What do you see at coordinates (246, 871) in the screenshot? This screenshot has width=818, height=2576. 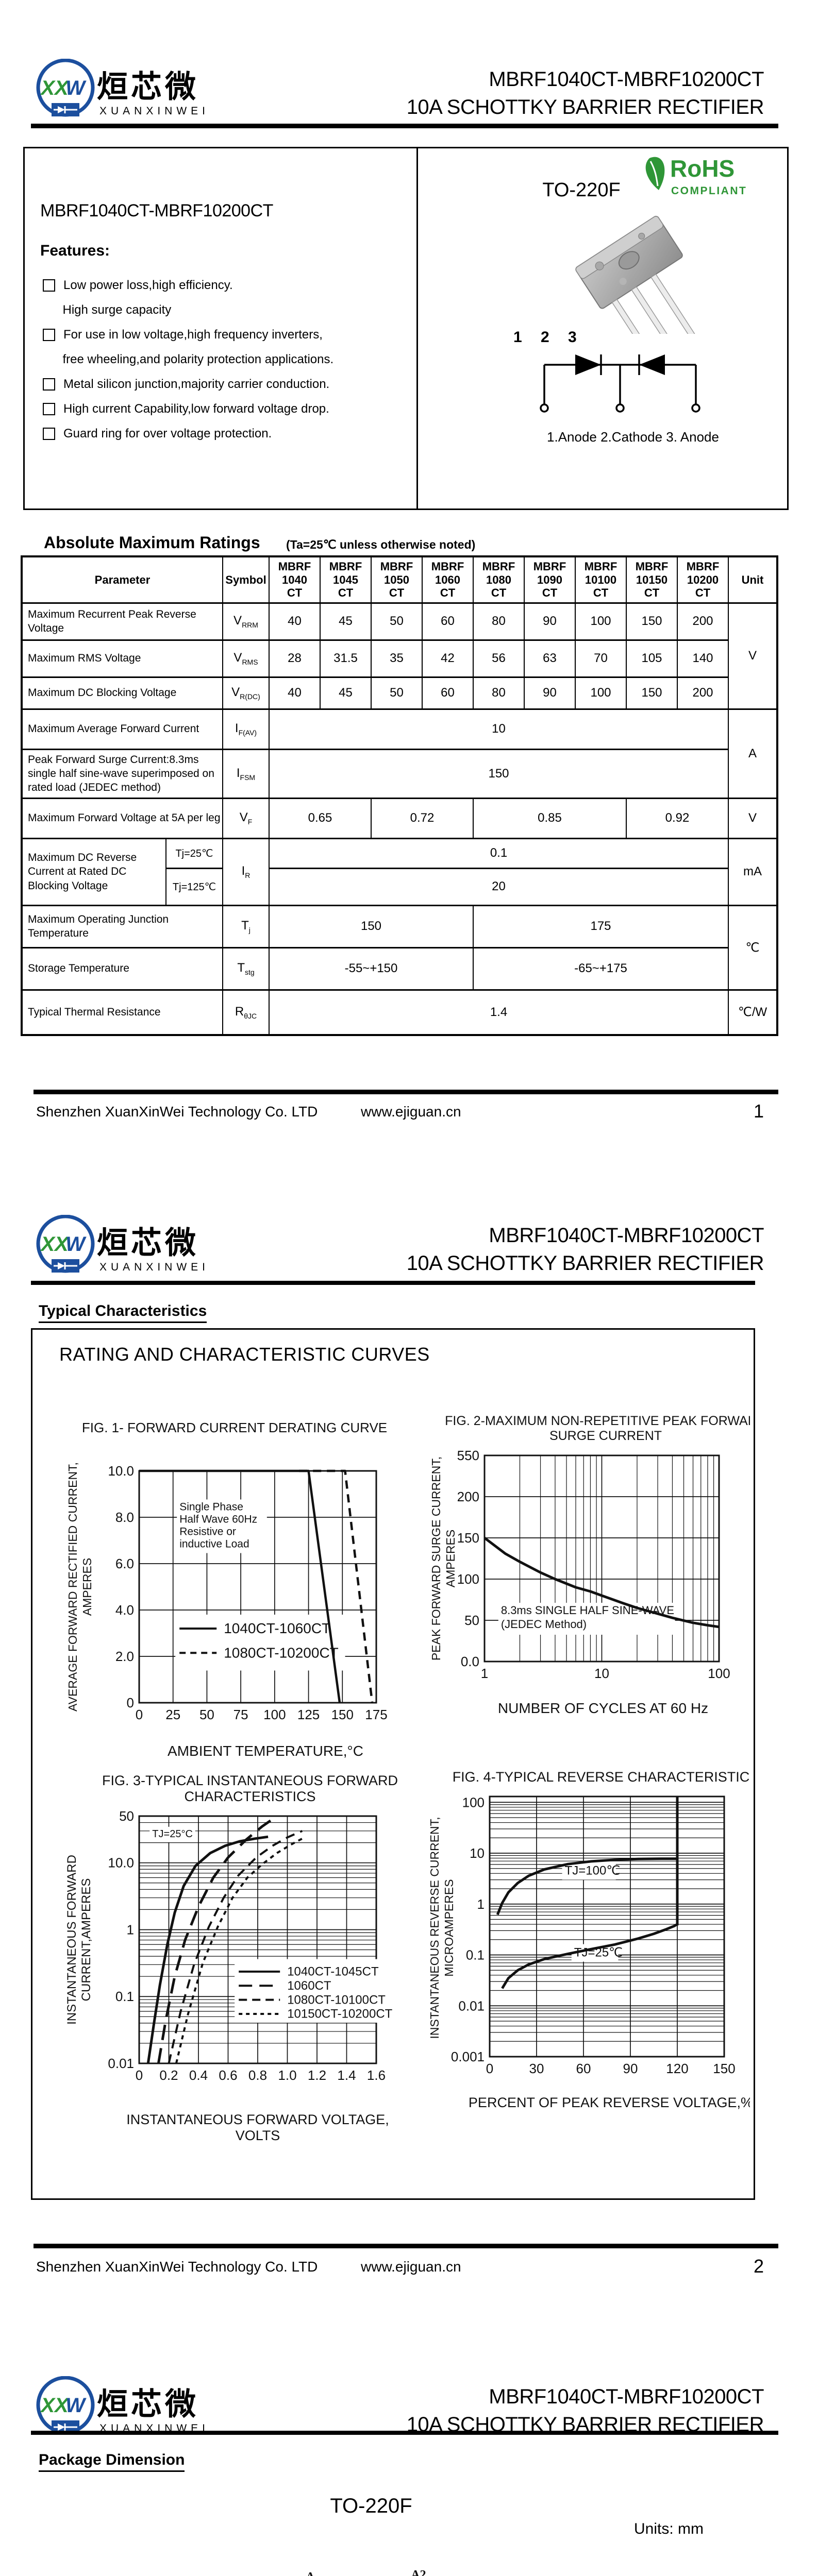 I see `amr-cell: IR` at bounding box center [246, 871].